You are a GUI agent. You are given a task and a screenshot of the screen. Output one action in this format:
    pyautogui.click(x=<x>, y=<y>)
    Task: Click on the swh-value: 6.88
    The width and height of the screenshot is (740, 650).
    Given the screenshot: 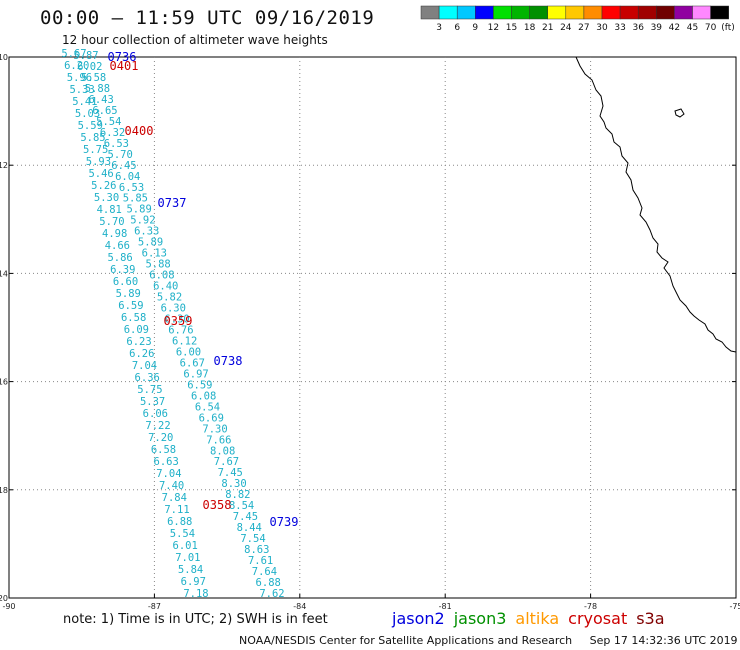 What is the action you would take?
    pyautogui.click(x=179, y=522)
    